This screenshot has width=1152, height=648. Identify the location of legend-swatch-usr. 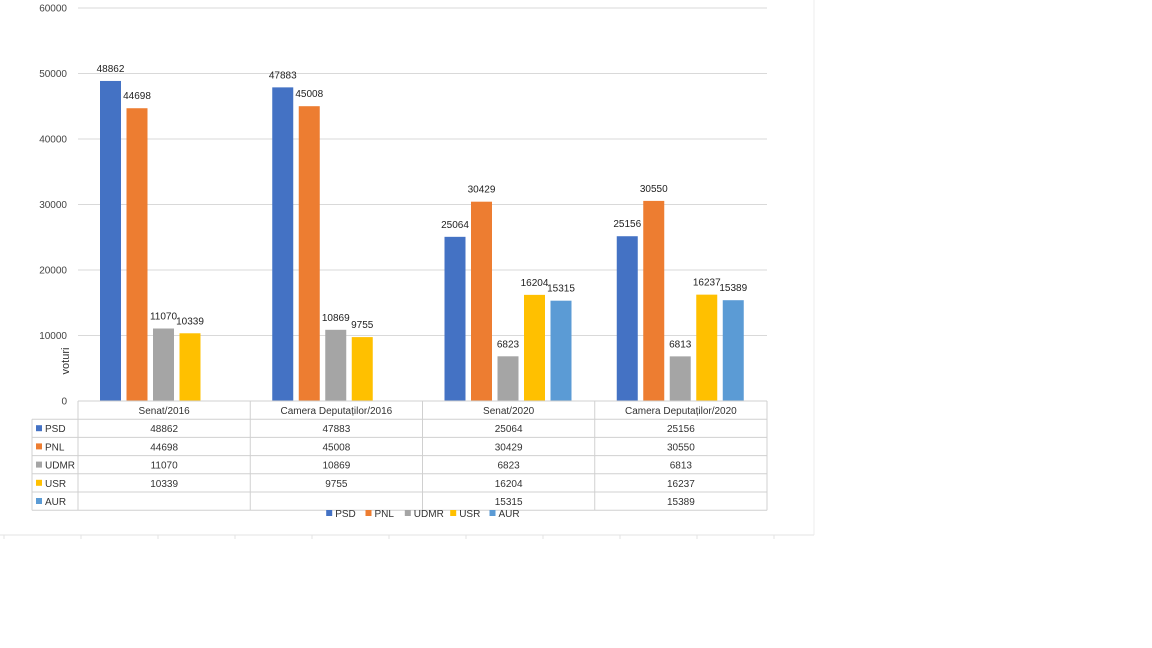
(453, 513).